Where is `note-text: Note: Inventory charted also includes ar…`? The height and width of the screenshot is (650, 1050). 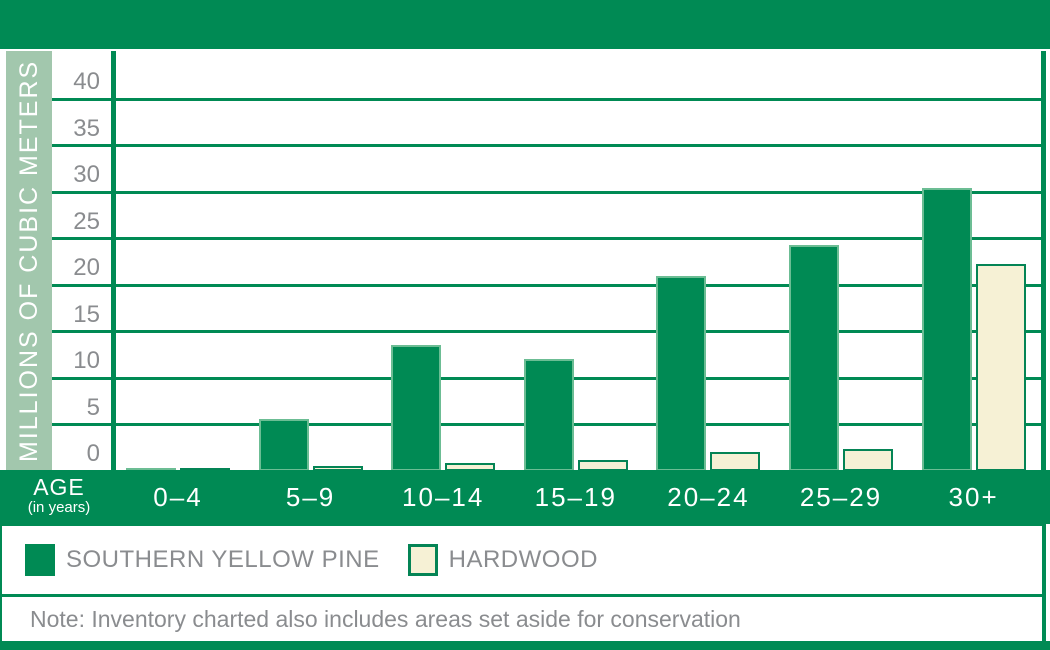
note-text: Note: Inventory charted also includes ar… is located at coordinates (385, 618).